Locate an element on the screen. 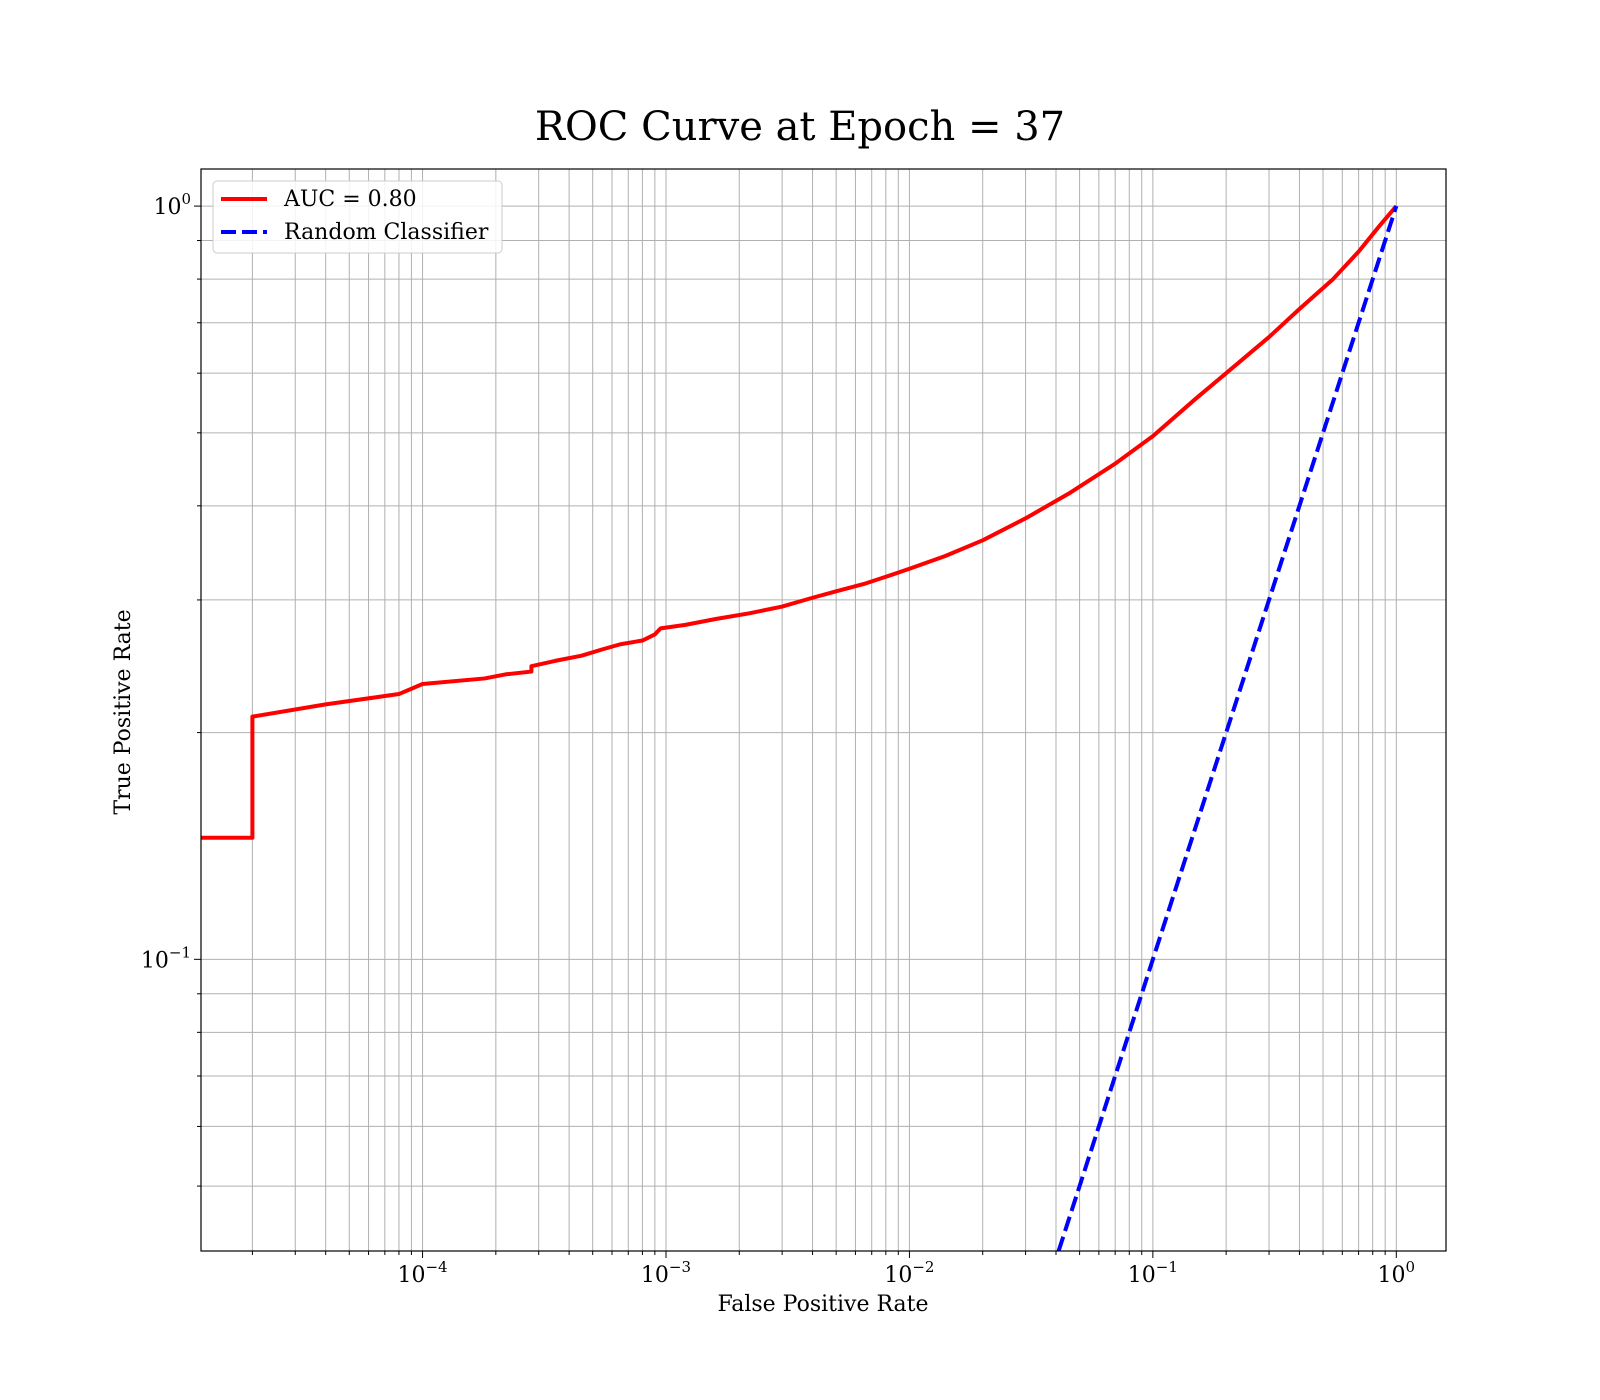 The height and width of the screenshot is (1400, 1600). x-tick-label: 10⁰ is located at coordinates (1397, 1273).